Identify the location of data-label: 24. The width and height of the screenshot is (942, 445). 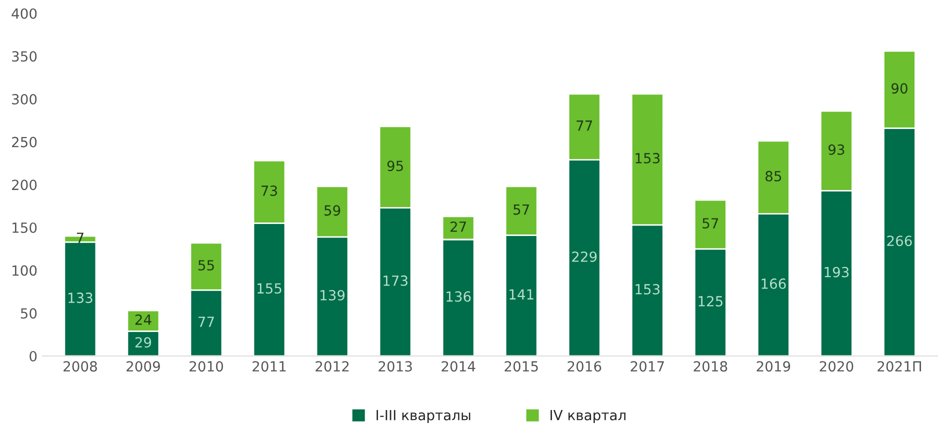
(143, 319).